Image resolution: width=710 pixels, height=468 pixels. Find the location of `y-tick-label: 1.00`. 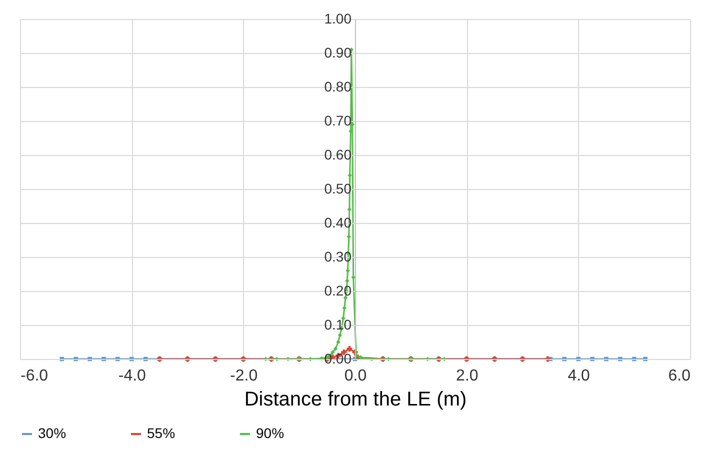

y-tick-label: 1.00 is located at coordinates (338, 18).